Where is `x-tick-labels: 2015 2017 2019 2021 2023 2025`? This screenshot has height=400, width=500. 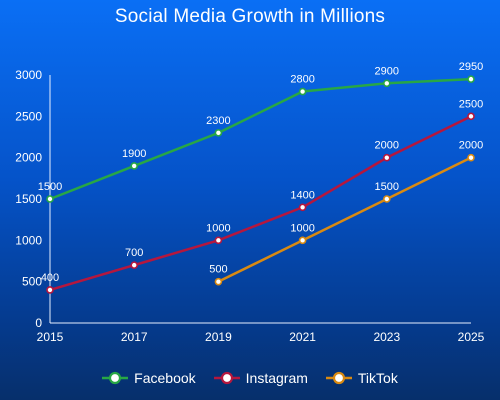
x-tick-labels: 2015 2017 2019 2021 2023 2025 is located at coordinates (261, 337).